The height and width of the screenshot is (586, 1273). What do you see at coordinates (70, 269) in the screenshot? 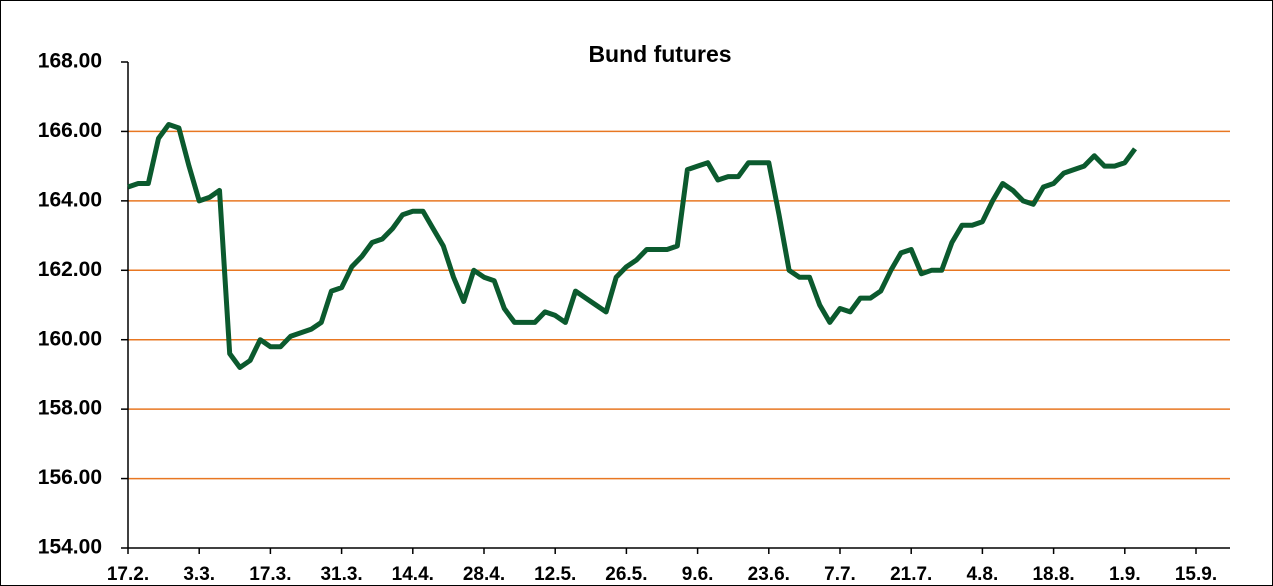
I see `y-tick-label: 162.00` at bounding box center [70, 269].